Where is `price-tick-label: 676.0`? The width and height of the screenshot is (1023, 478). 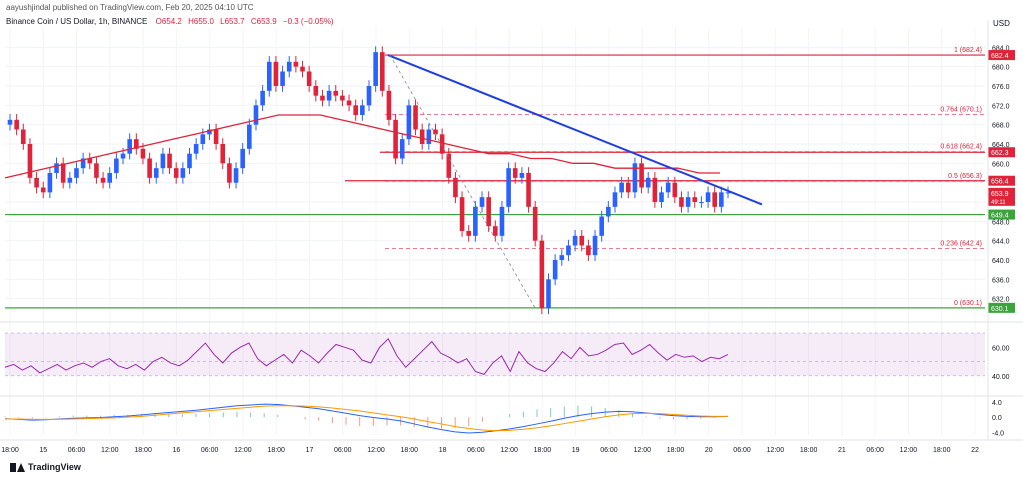 price-tick-label: 676.0 is located at coordinates (1001, 87).